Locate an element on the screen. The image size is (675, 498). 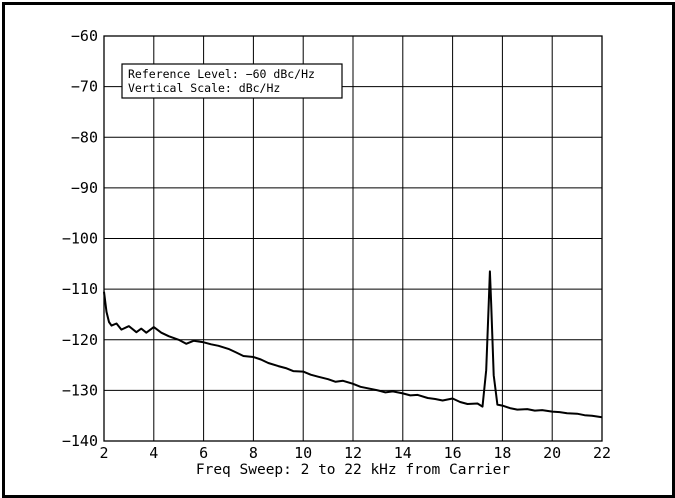
y-tick-labels: −60 −70 −80 −90 −100 −110 −120 −130 −140 is located at coordinates (80, 238).